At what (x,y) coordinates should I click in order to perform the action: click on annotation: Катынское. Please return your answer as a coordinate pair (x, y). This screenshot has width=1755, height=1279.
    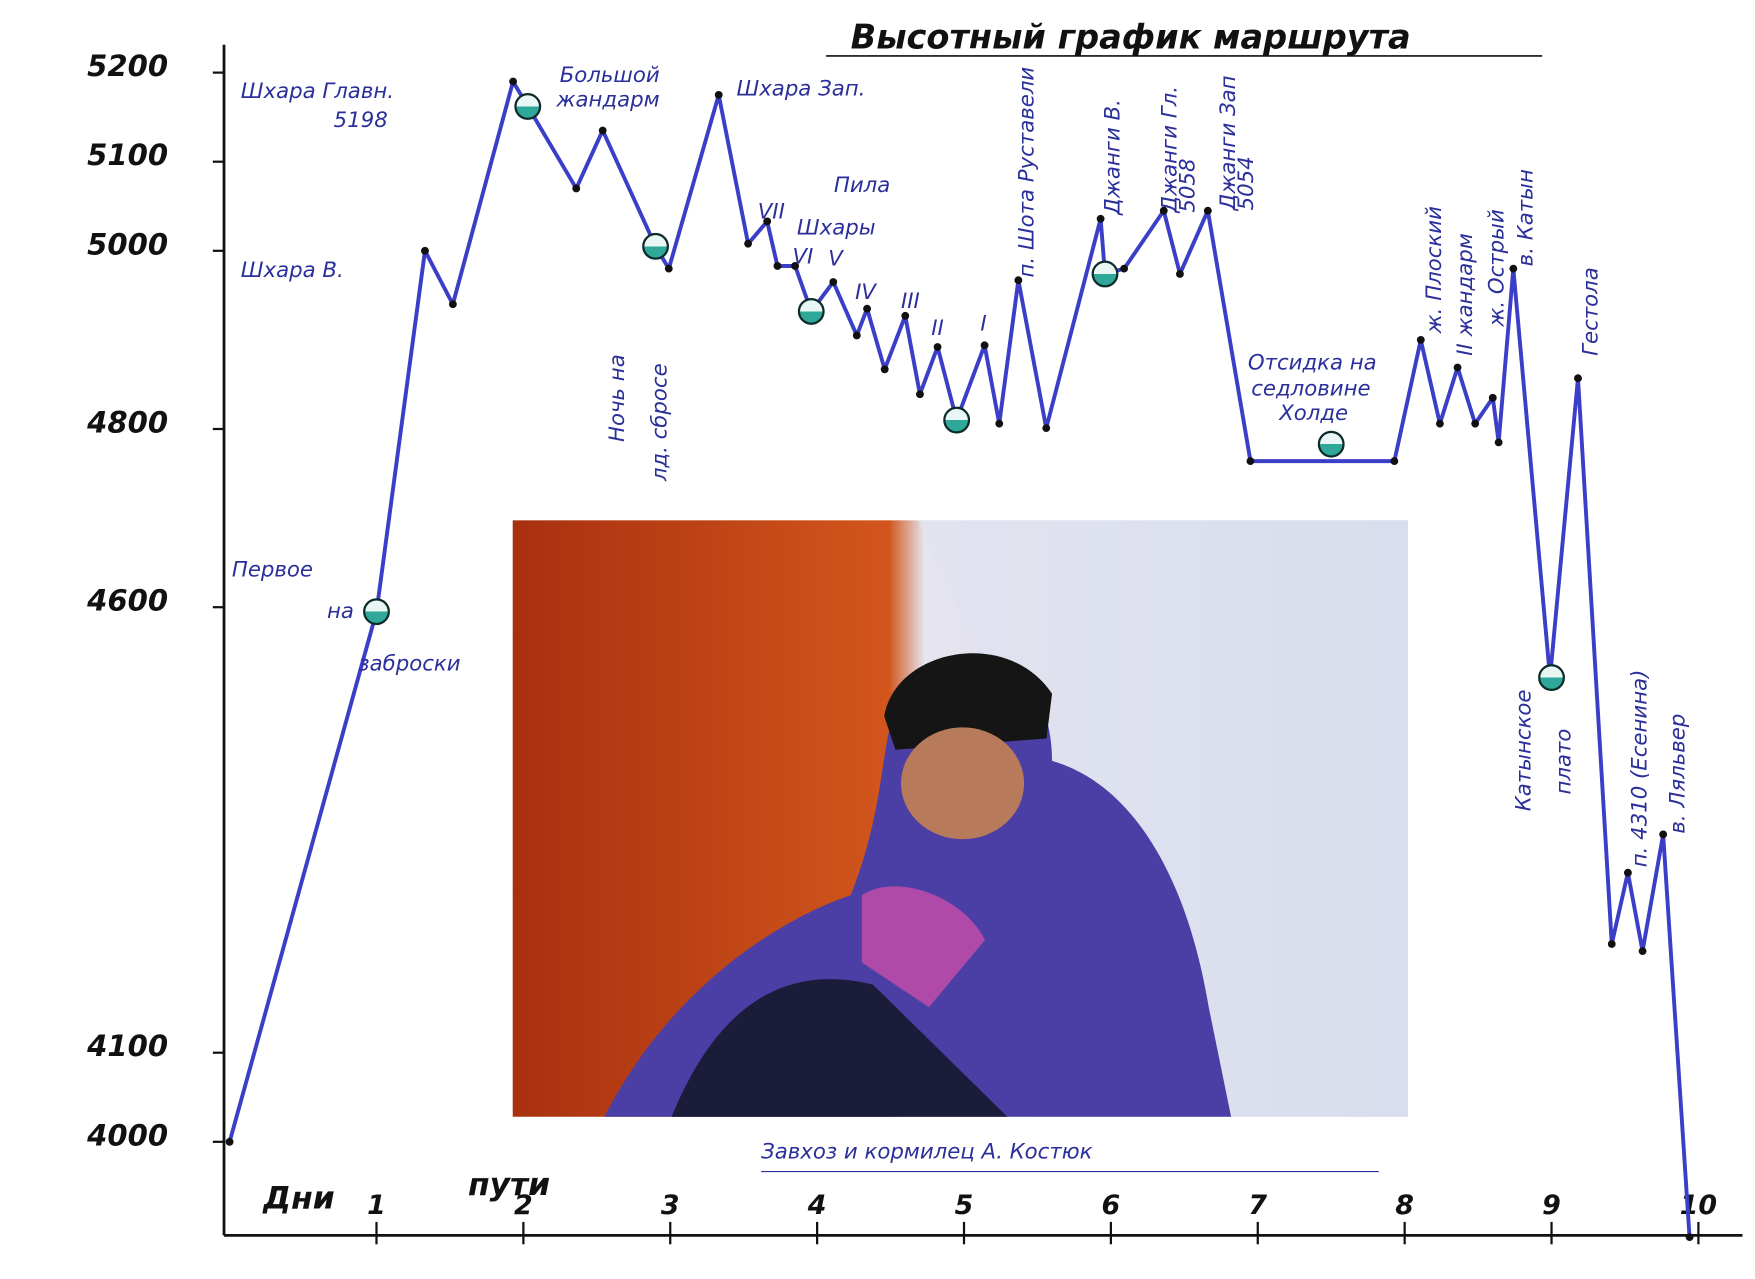
    Looking at the image, I should click on (1523, 750).